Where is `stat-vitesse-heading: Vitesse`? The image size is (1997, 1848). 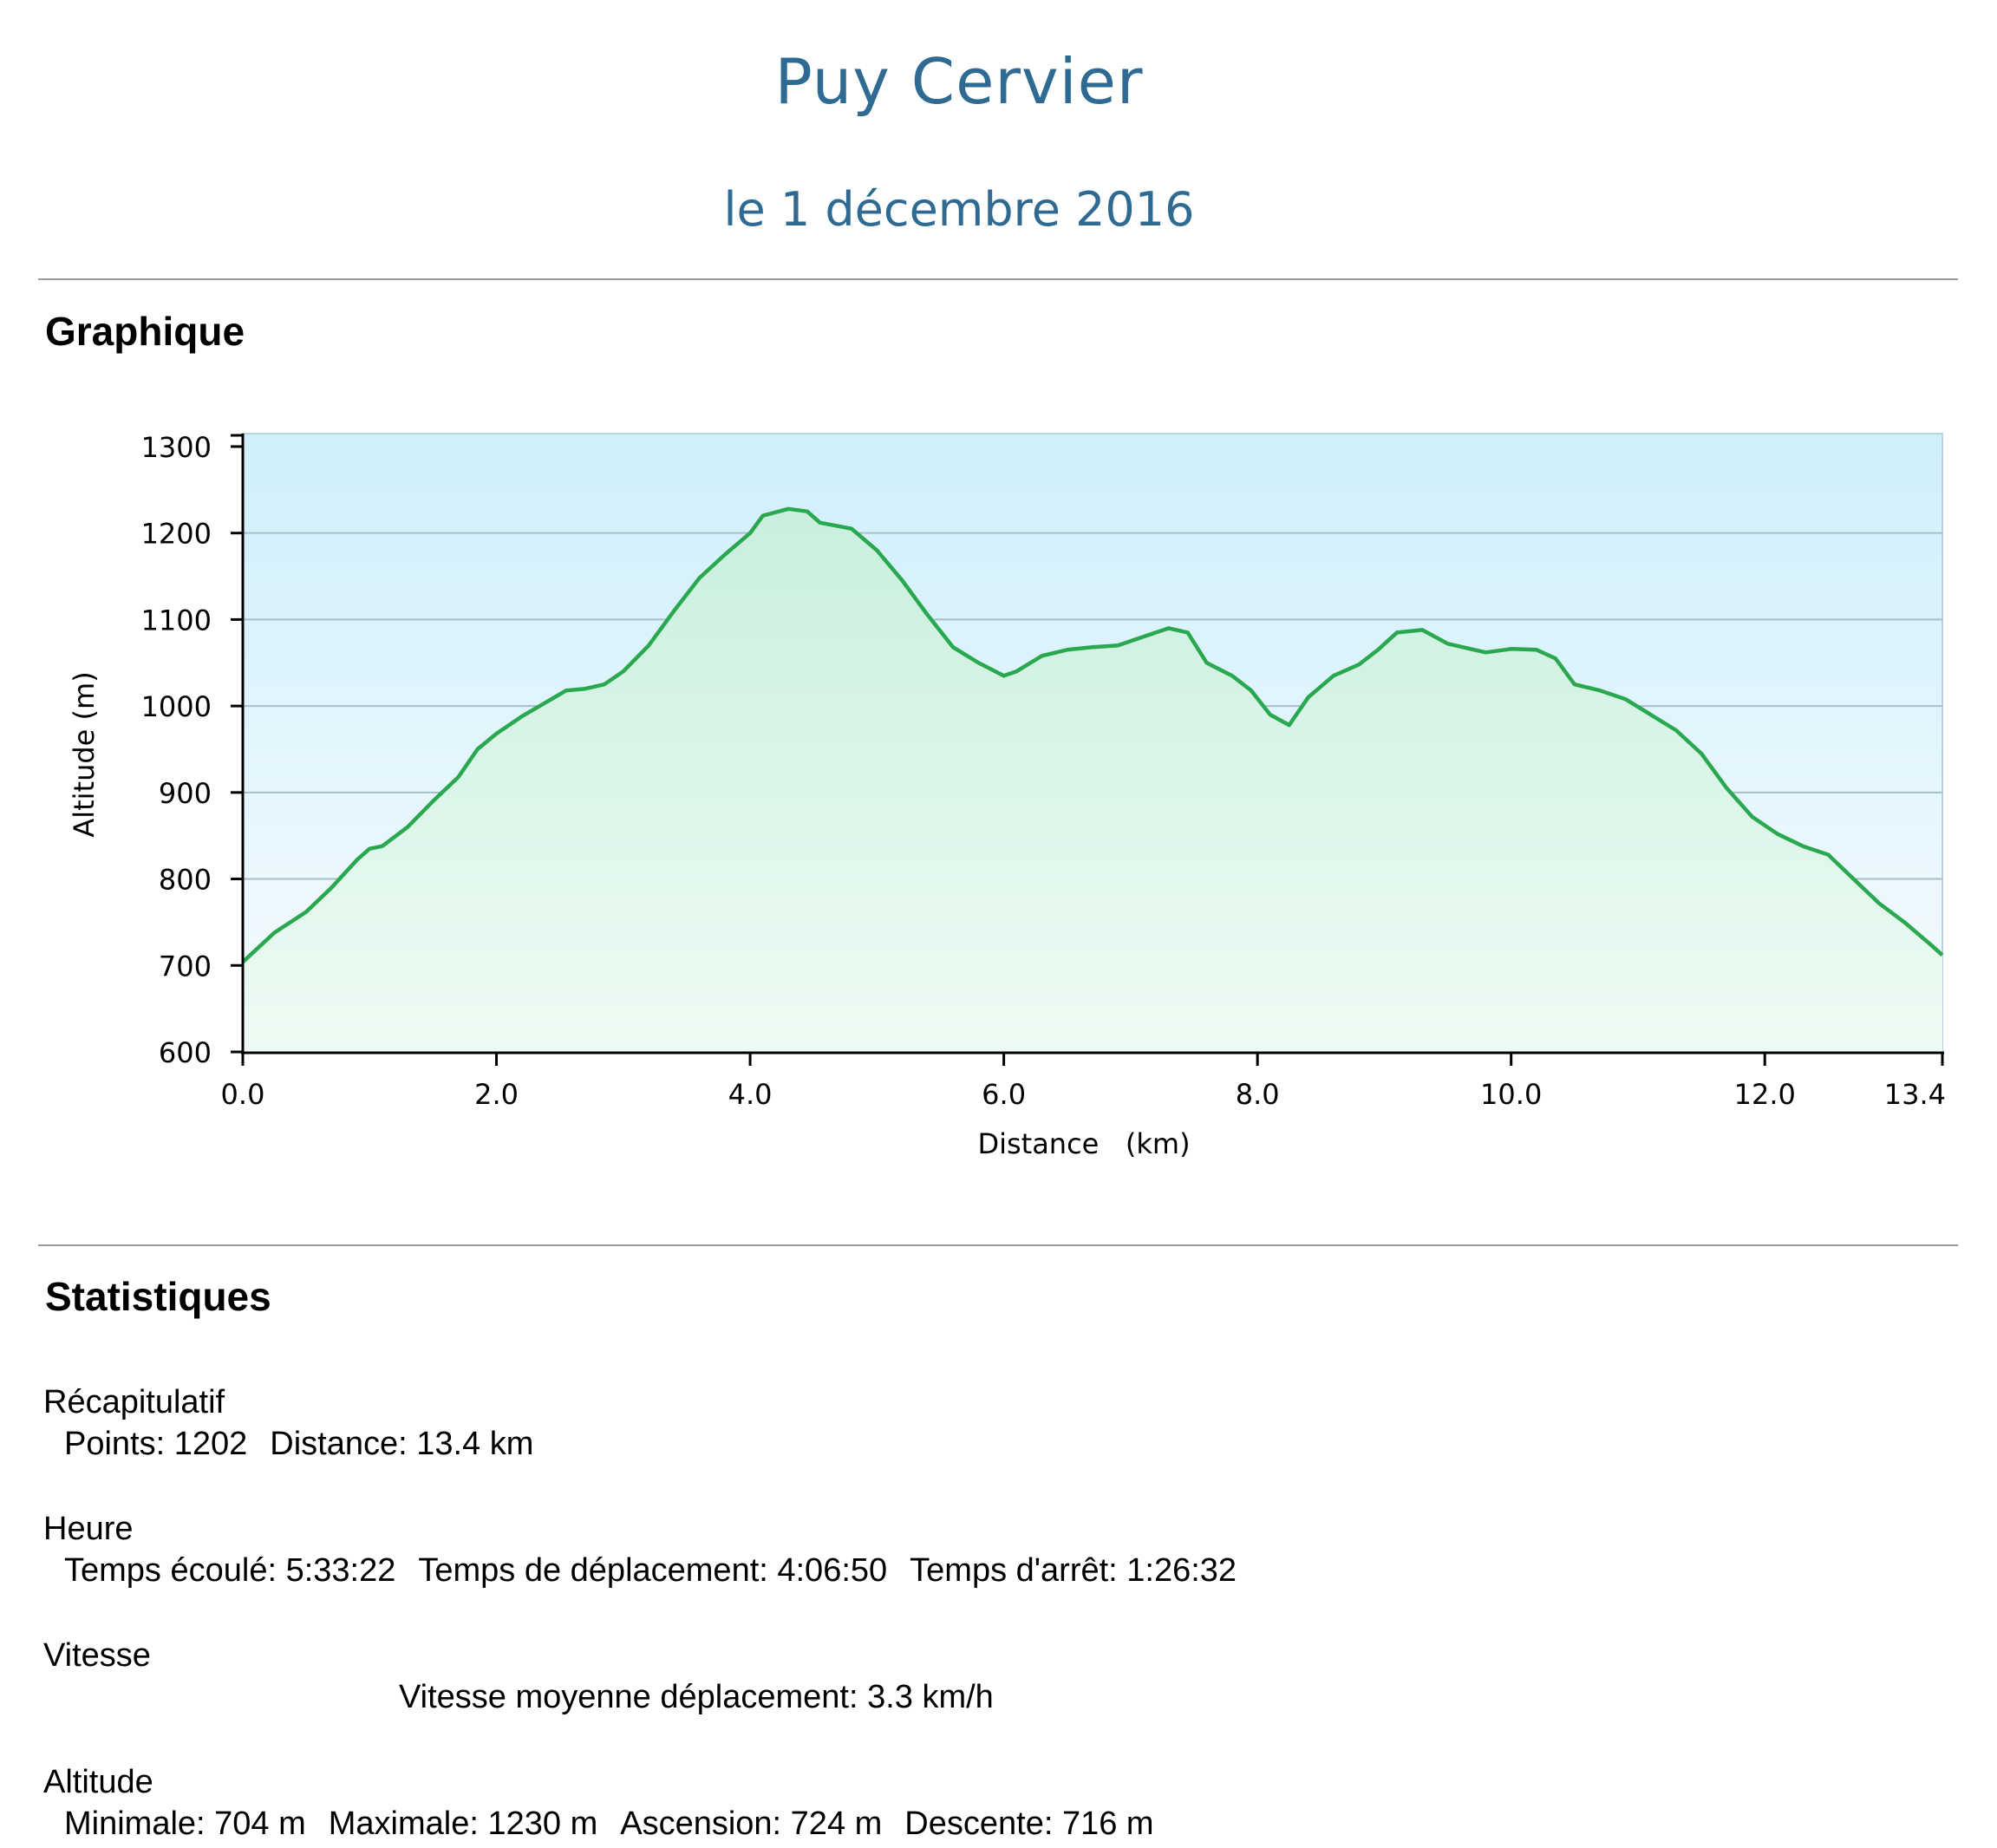
stat-vitesse-heading: Vitesse is located at coordinates (97, 1655).